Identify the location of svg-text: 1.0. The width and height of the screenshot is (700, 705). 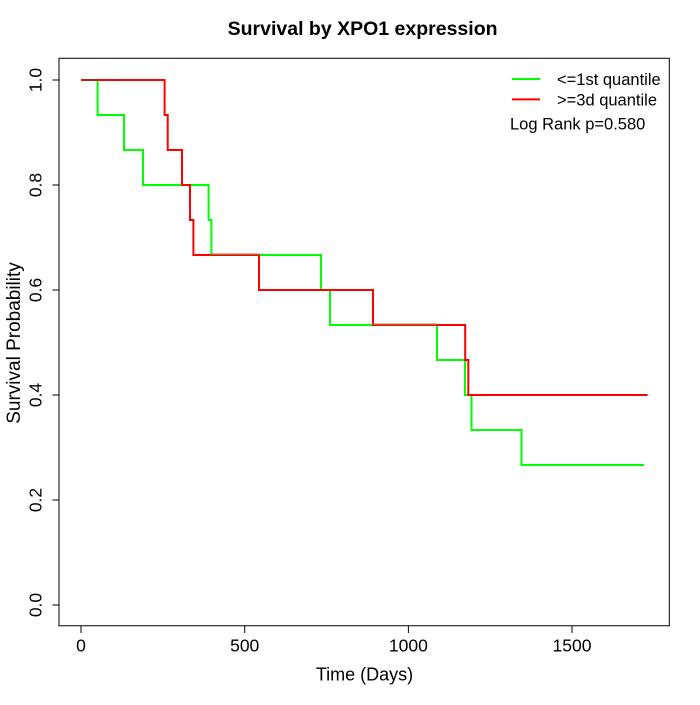
(36, 80).